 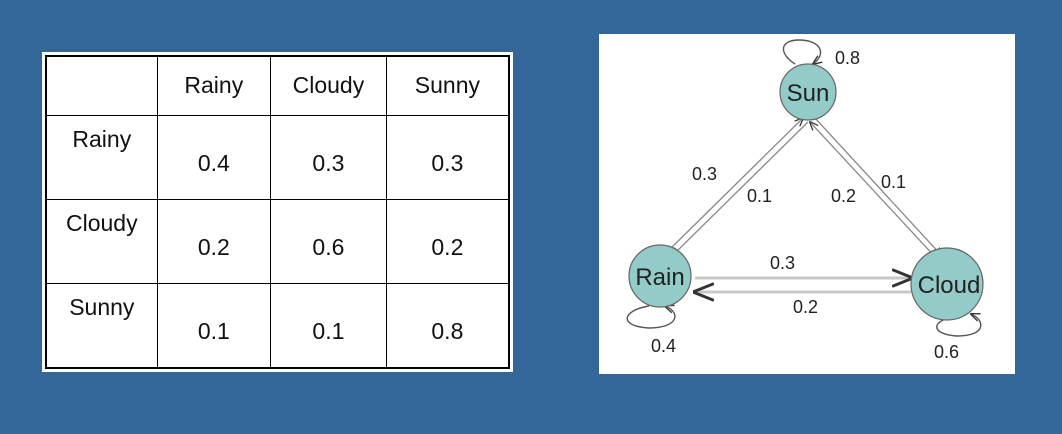 I want to click on table-cell: 0.4, so click(x=214, y=157).